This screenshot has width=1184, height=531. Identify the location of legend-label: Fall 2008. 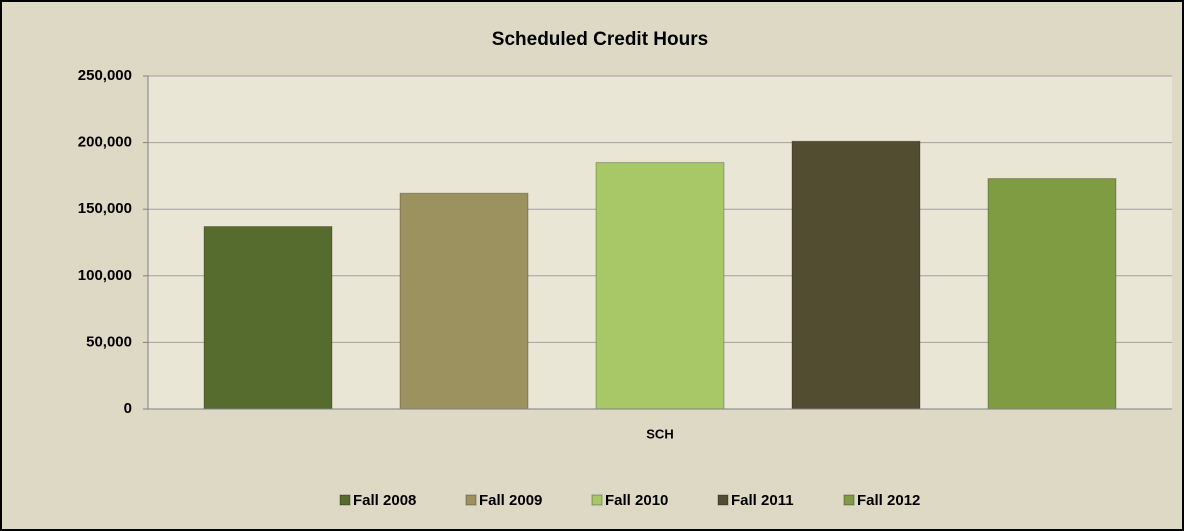
(384, 500).